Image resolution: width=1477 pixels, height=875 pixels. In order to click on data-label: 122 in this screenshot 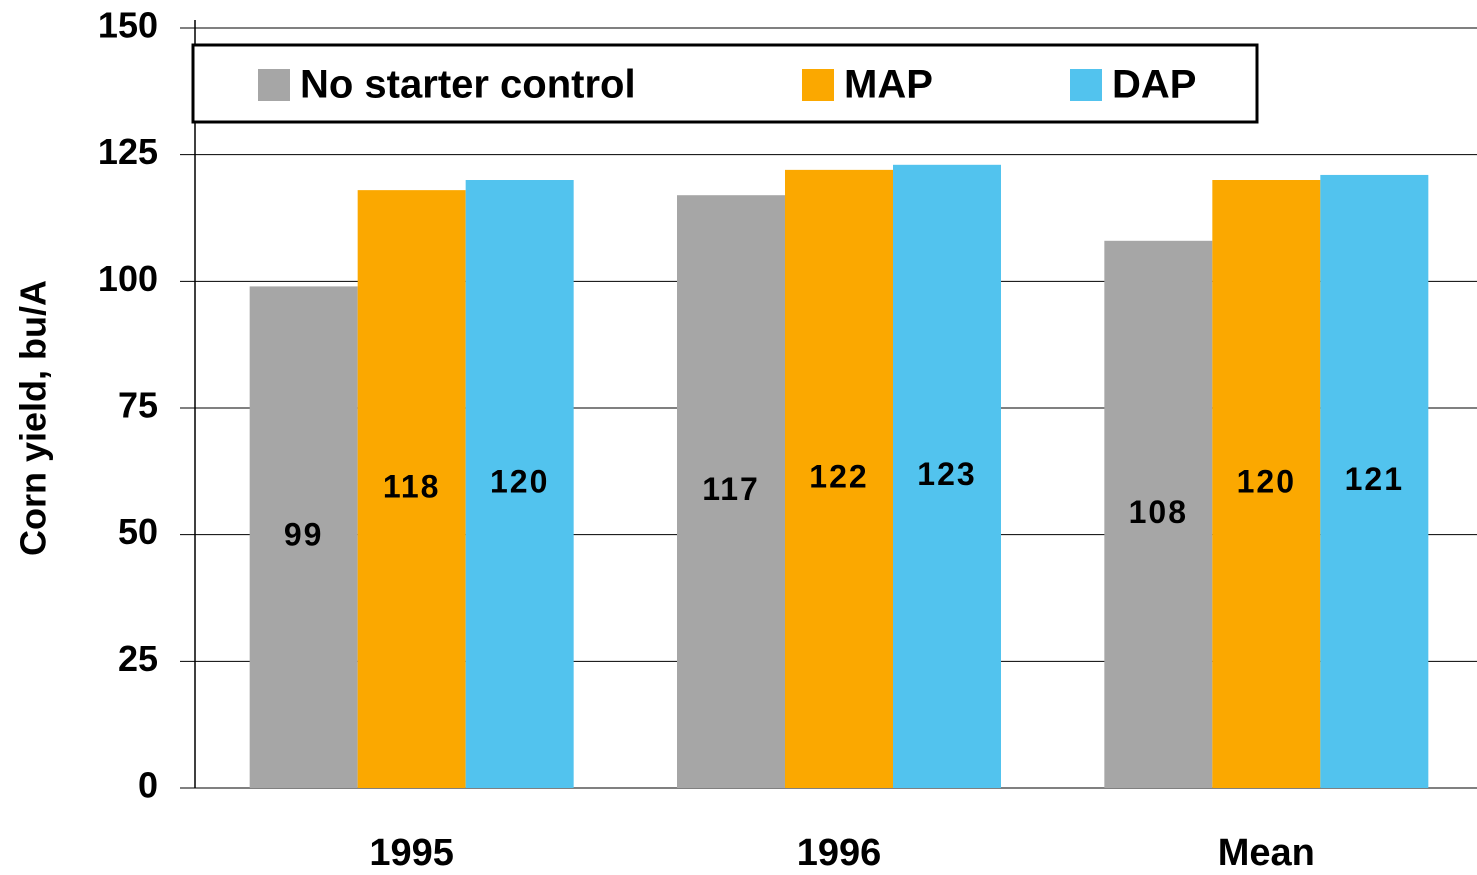, I will do `click(838, 476)`.